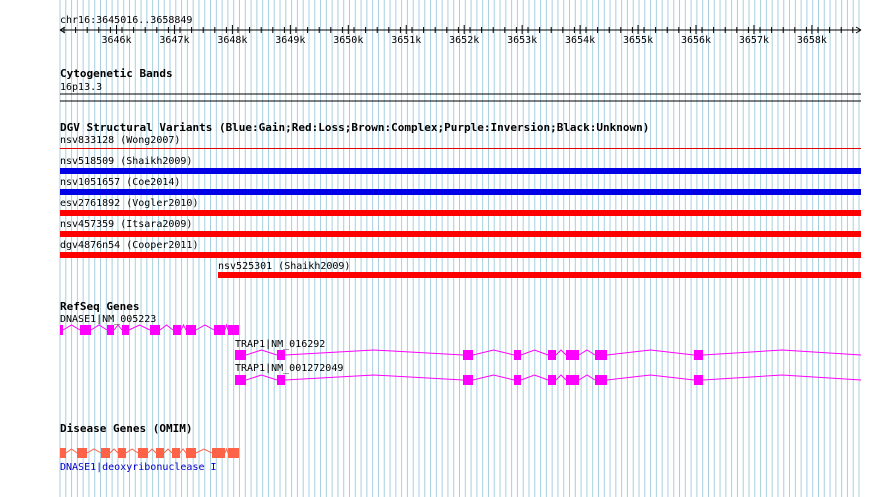 This screenshot has height=497, width=890. Describe the element at coordinates (280, 344) in the screenshot. I see `refseq-gene-label: TRAP1|NM_016292` at that location.